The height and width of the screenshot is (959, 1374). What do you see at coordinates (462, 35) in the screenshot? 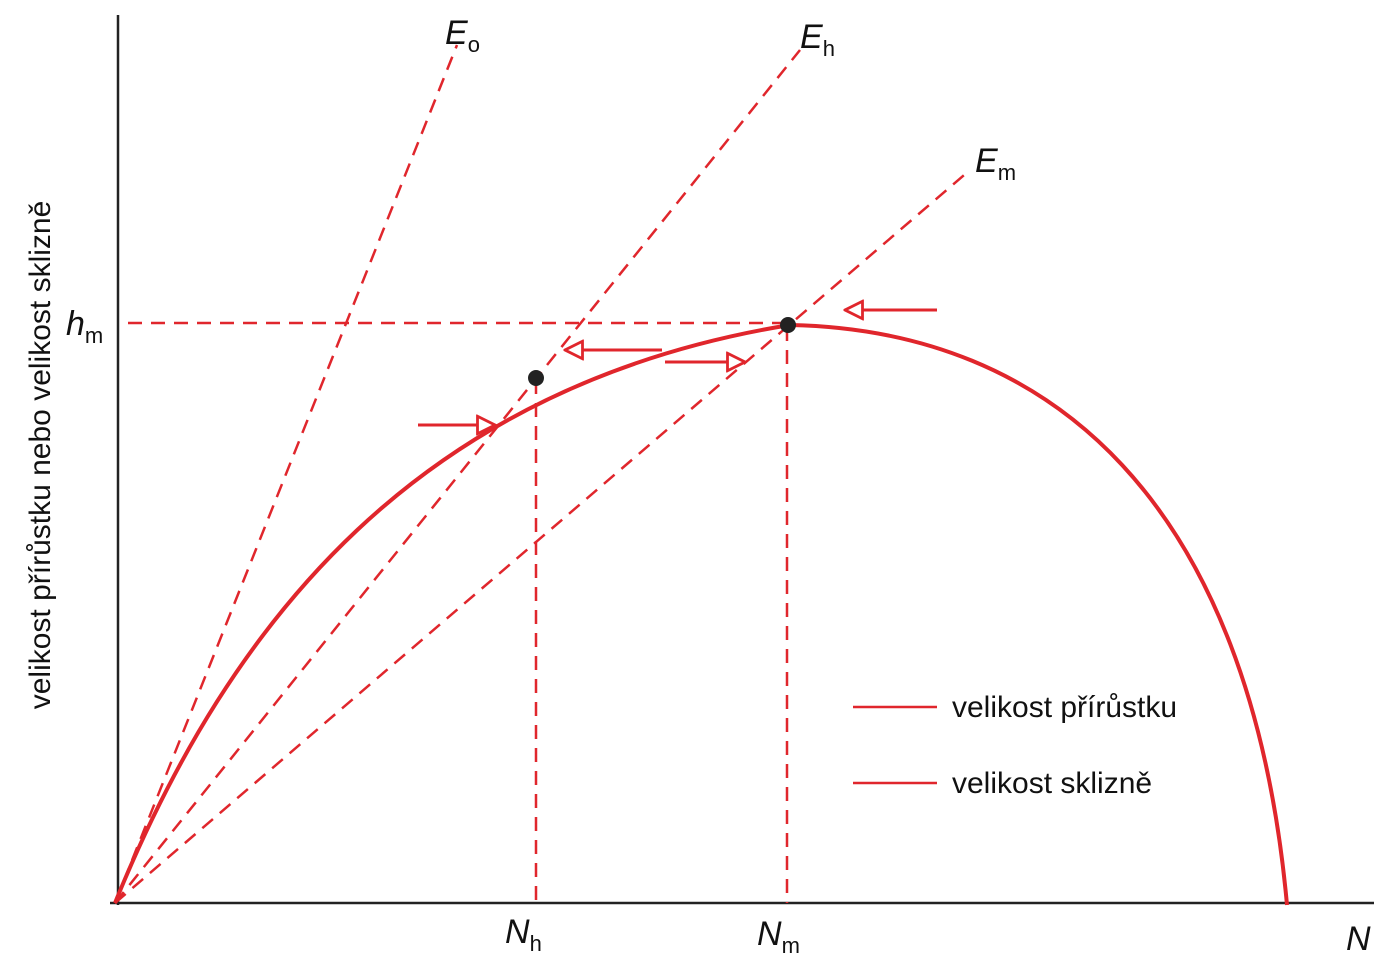
I see `label-e-o: Eo` at bounding box center [462, 35].